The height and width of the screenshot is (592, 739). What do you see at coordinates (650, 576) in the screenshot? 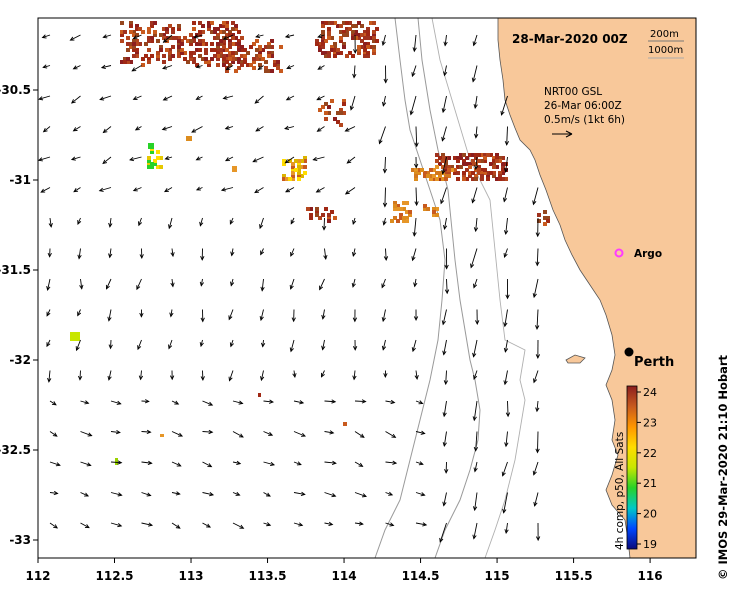
I see `lon-tick-label: 116` at bounding box center [650, 576].